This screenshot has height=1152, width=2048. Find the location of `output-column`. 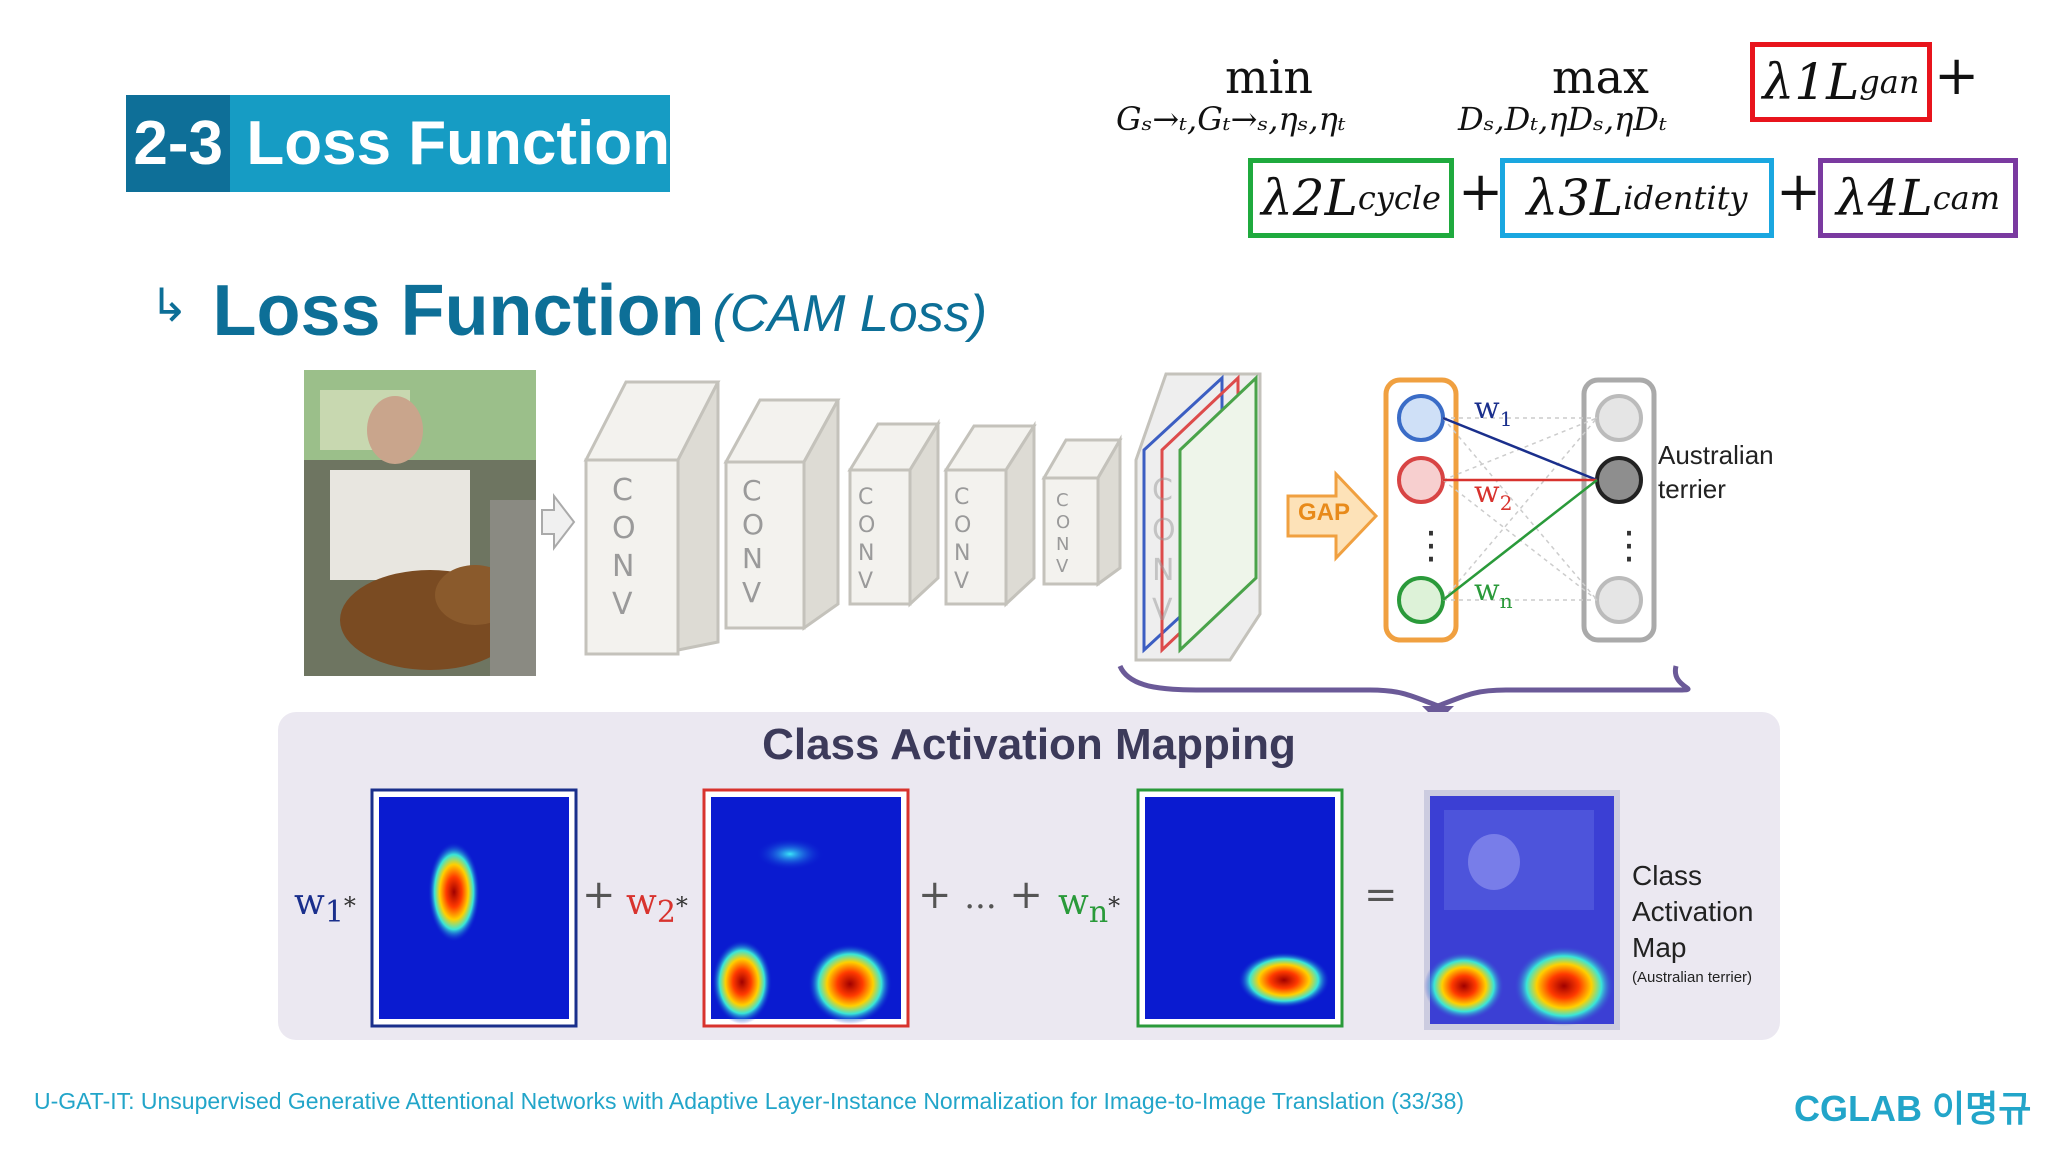

output-column is located at coordinates (1619, 510).